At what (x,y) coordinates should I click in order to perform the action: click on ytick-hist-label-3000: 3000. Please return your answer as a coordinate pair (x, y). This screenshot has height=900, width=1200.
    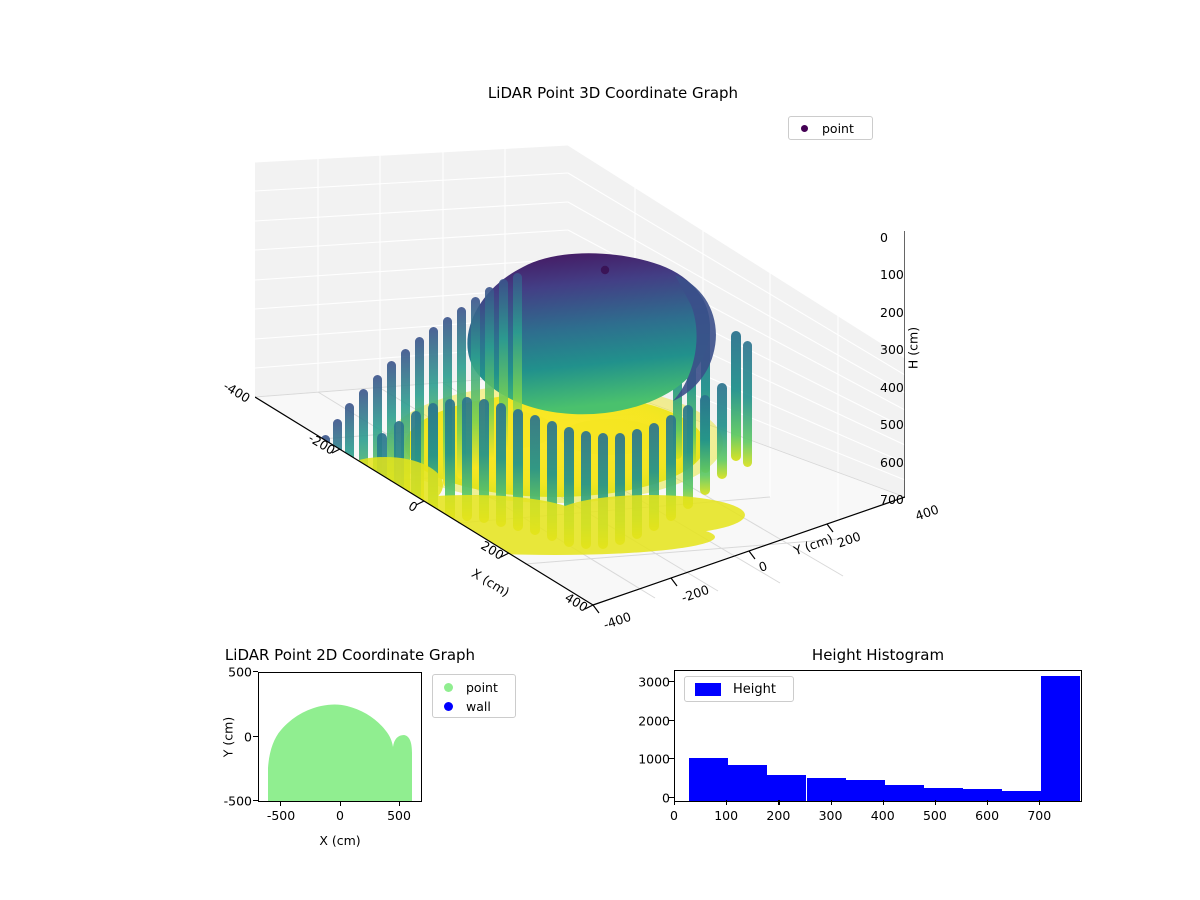
    Looking at the image, I should click on (654, 682).